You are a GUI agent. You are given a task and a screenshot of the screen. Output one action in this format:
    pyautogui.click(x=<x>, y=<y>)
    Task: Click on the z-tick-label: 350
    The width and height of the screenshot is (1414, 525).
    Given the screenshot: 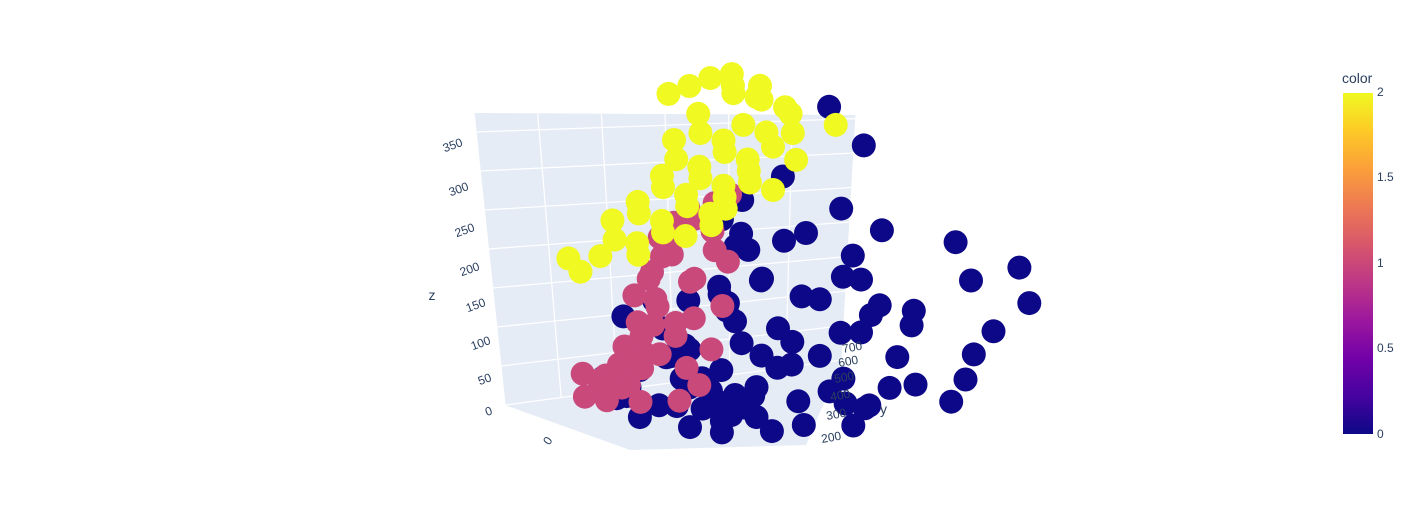 What is the action you would take?
    pyautogui.click(x=453, y=145)
    